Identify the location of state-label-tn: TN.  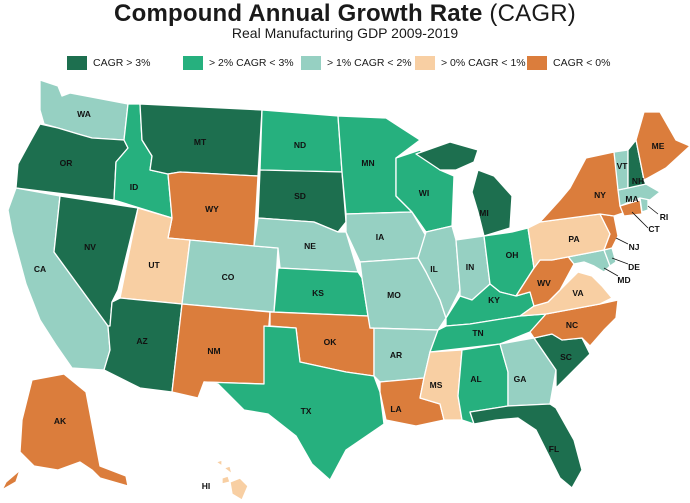
(477, 333).